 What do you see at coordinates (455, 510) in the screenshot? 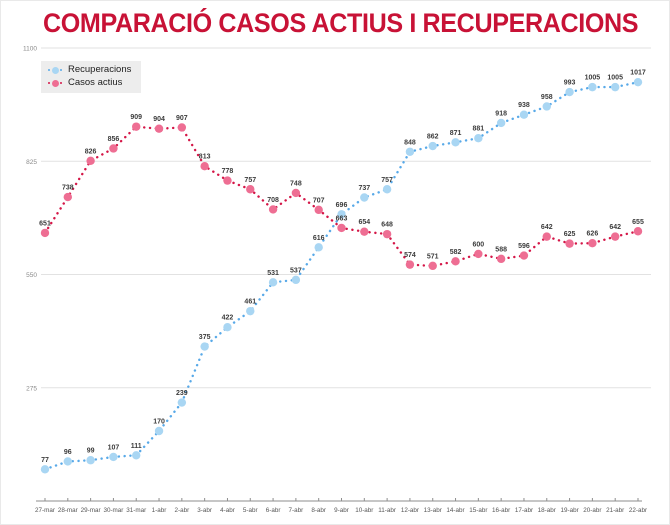
I see `x-axis-tick-label: 14-abr` at bounding box center [455, 510].